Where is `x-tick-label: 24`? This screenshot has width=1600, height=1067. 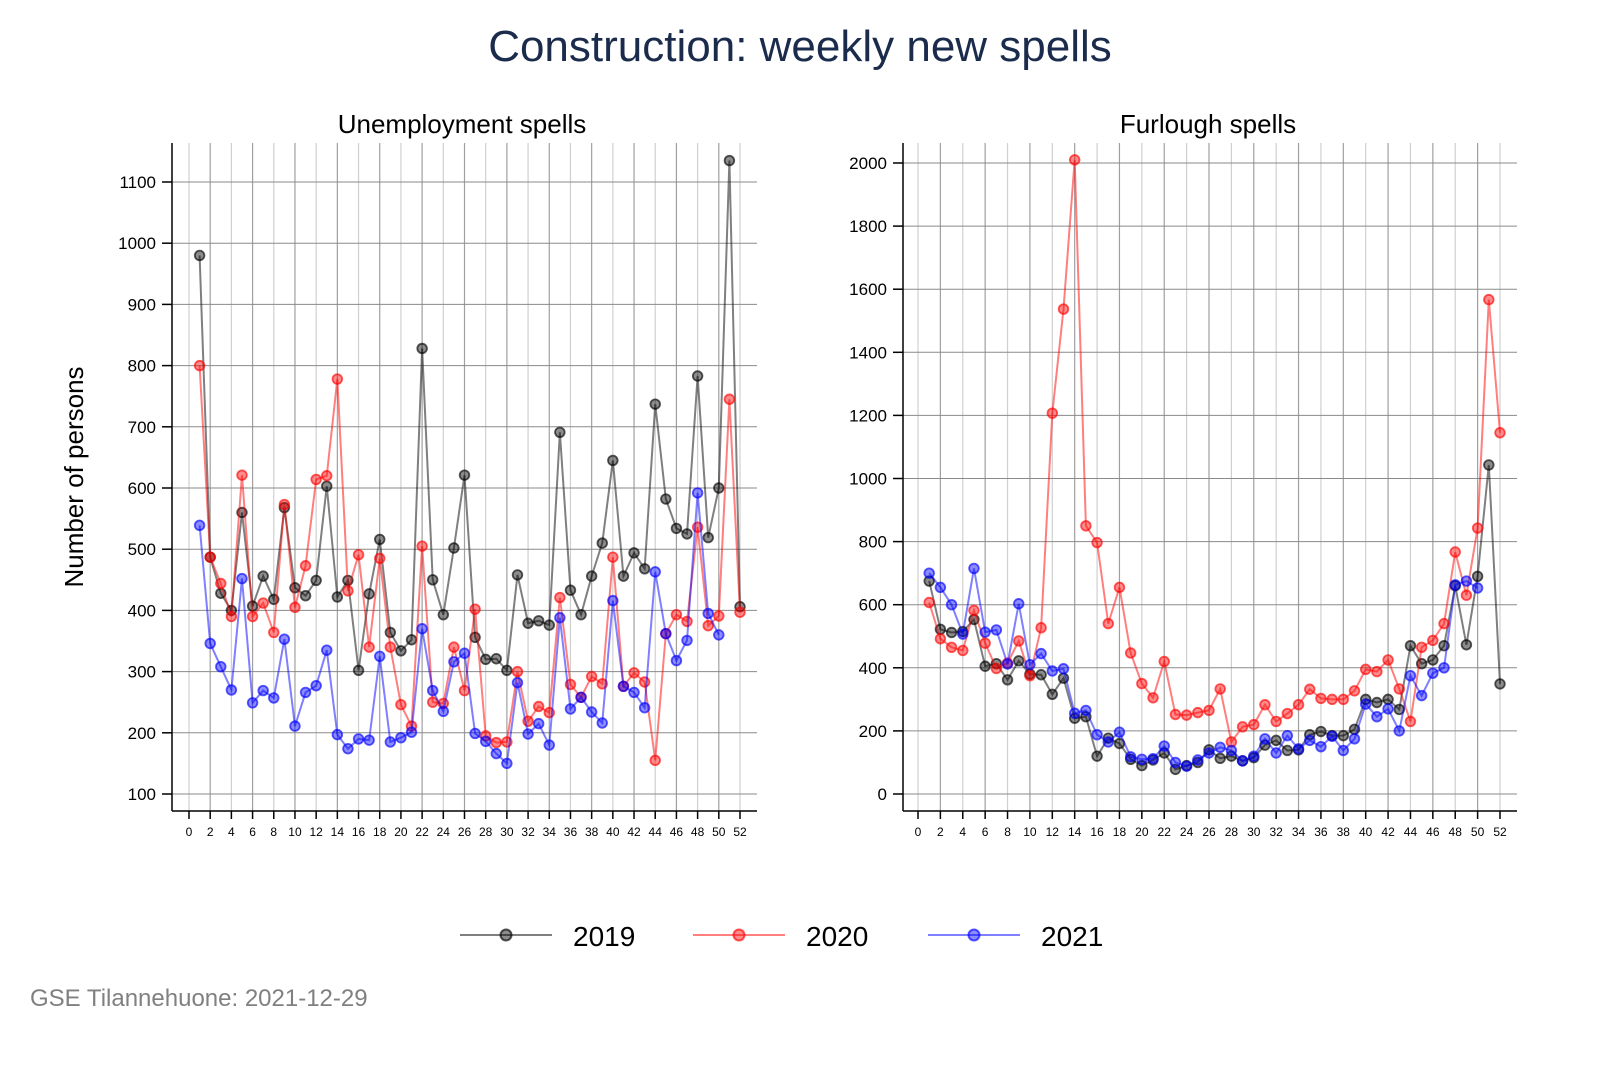 x-tick-label: 24 is located at coordinates (444, 832).